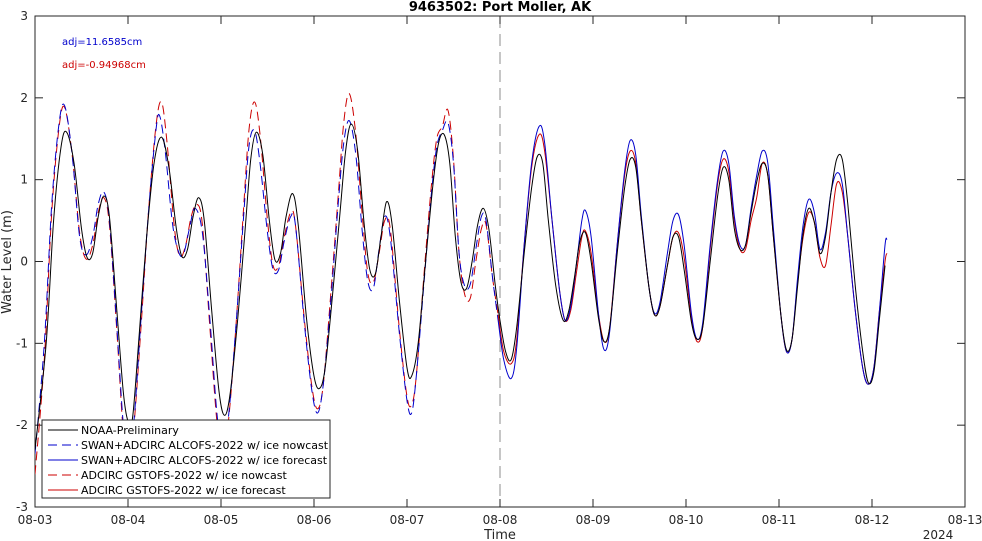  What do you see at coordinates (204, 460) in the screenshot?
I see `legend-label-2: SWAN+ADCIRC ALCOFS-2022 w/ ice forecast` at bounding box center [204, 460].